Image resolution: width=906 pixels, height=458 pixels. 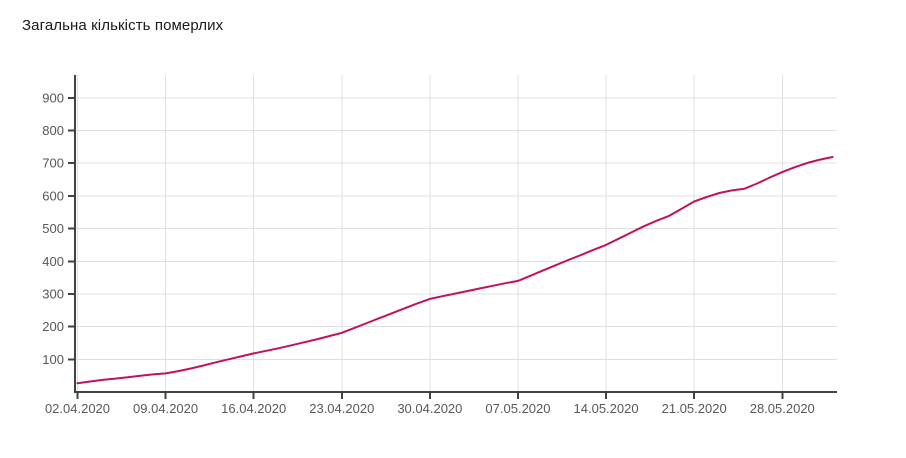 What do you see at coordinates (123, 25) in the screenshot?
I see `chart-title: Загальна кількість померлих` at bounding box center [123, 25].